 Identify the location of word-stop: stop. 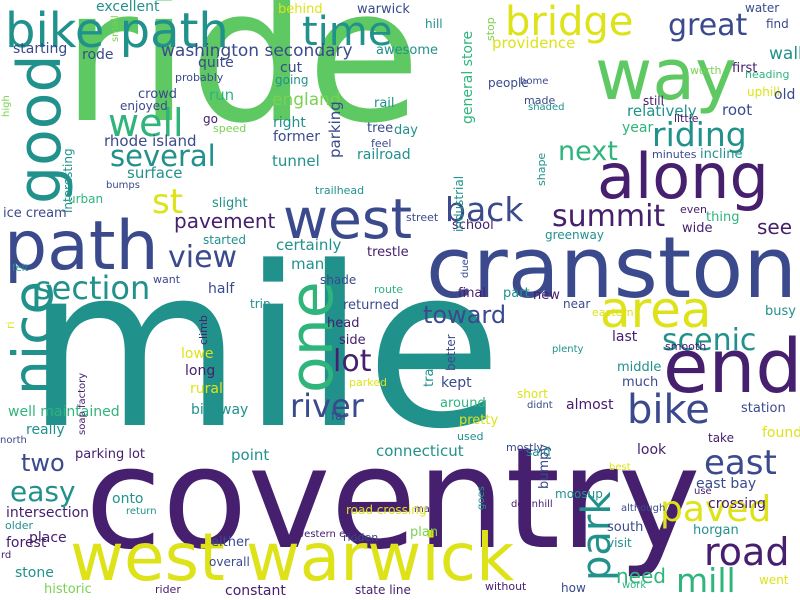
(490, 29).